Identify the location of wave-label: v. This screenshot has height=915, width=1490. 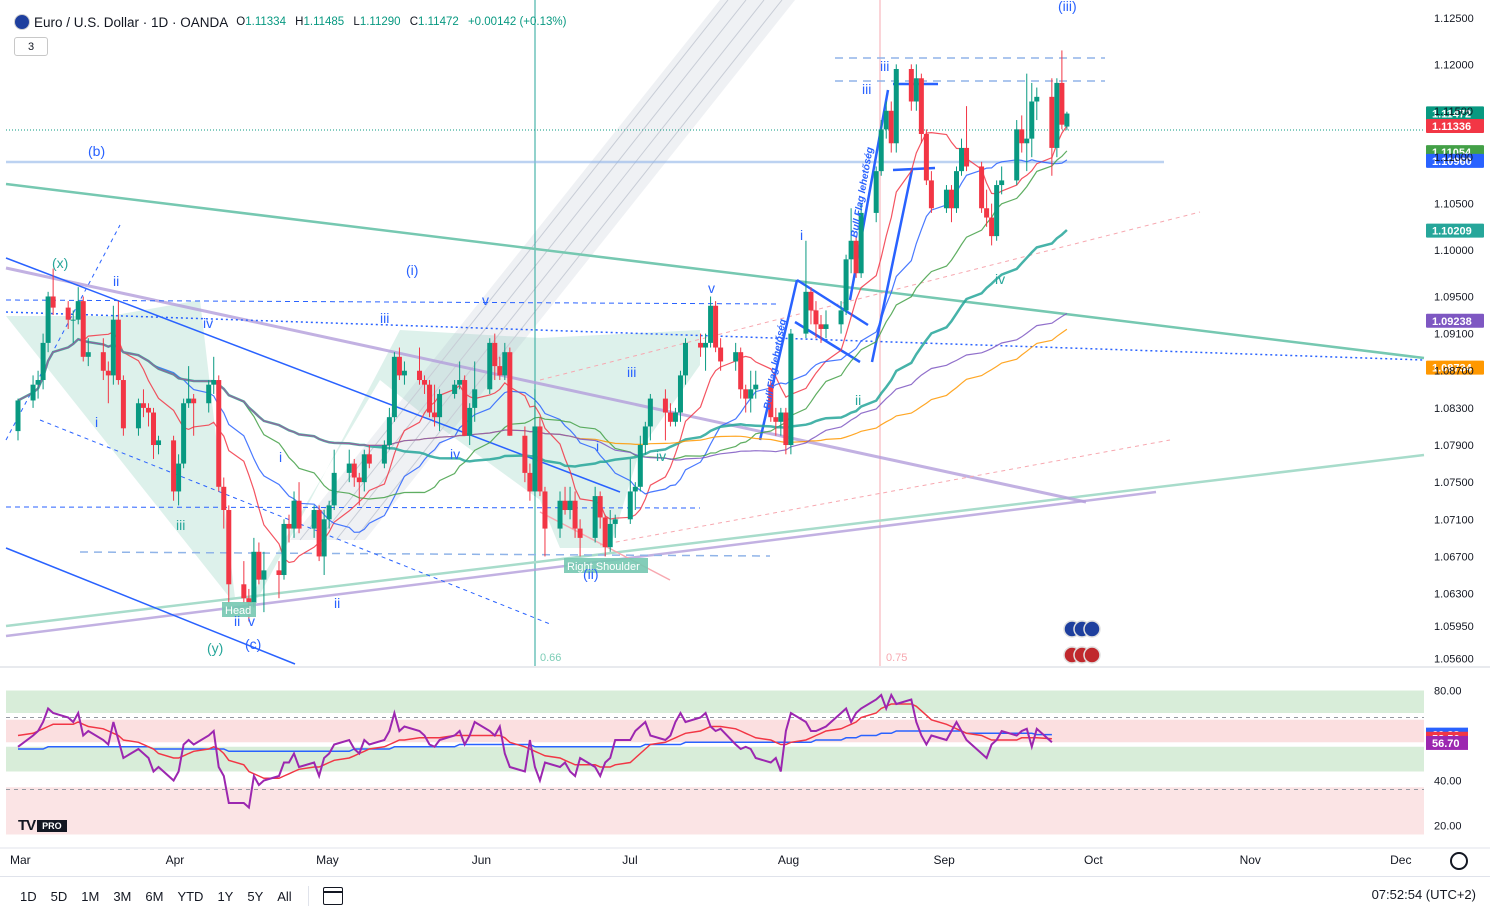
(711, 288).